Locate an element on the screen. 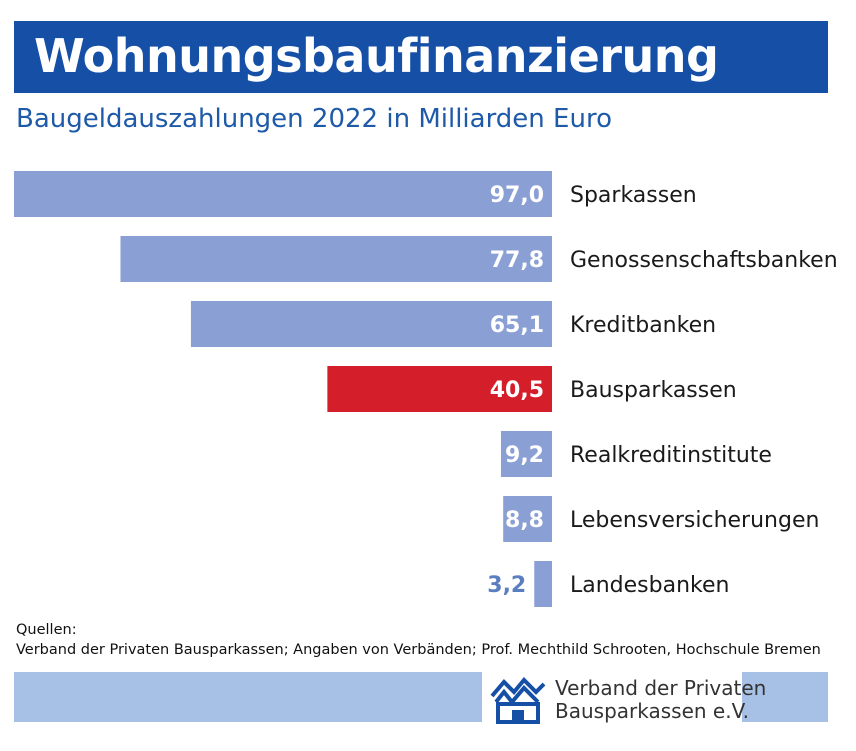 The image size is (856, 751). logo-text-line1: Verband der Privaten is located at coordinates (661, 688).